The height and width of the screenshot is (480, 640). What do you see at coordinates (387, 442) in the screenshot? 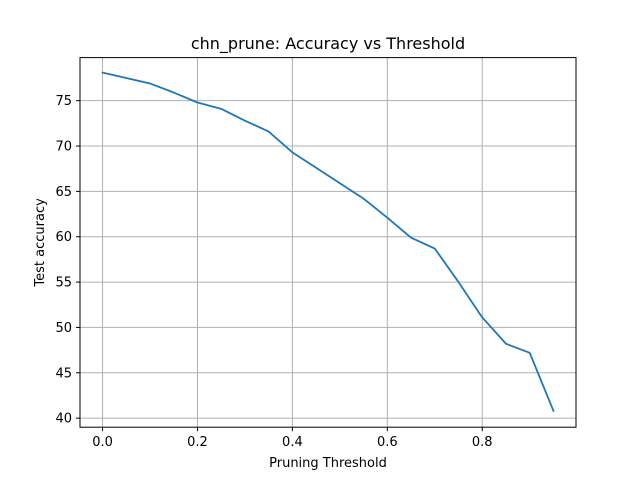
I see `x-tick-label: 0.6` at bounding box center [387, 442].